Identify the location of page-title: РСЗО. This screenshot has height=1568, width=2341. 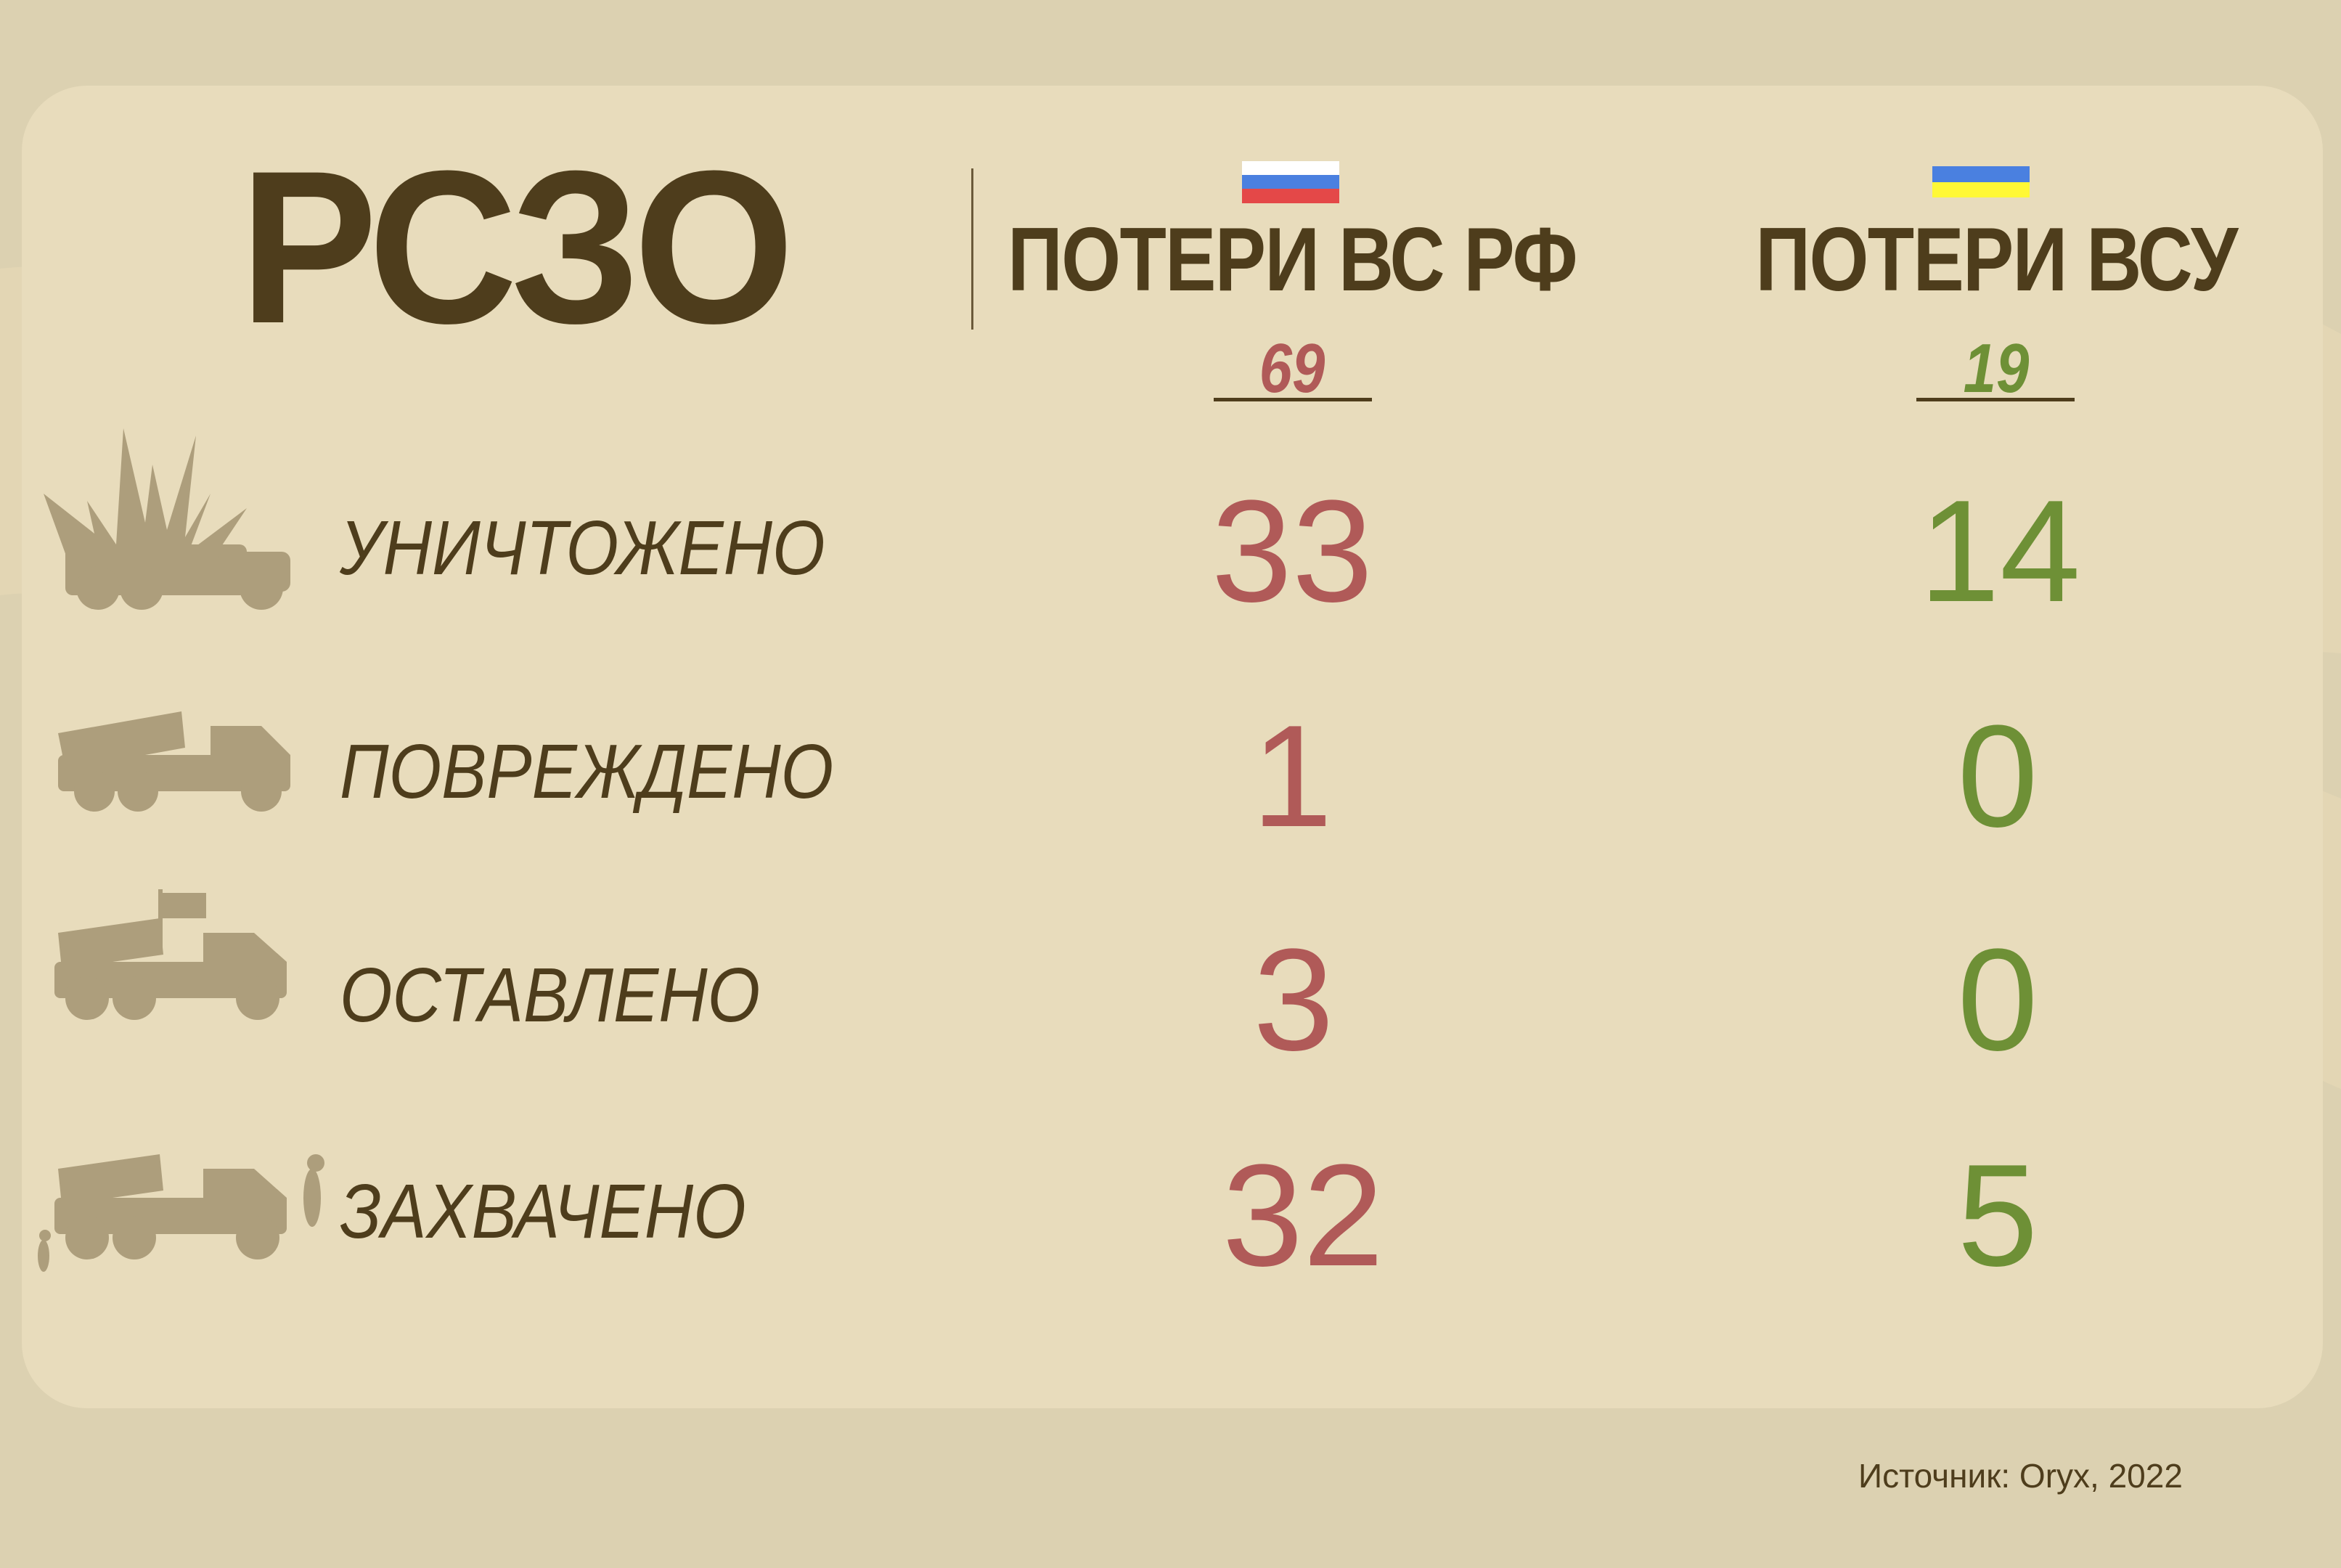
(517, 247).